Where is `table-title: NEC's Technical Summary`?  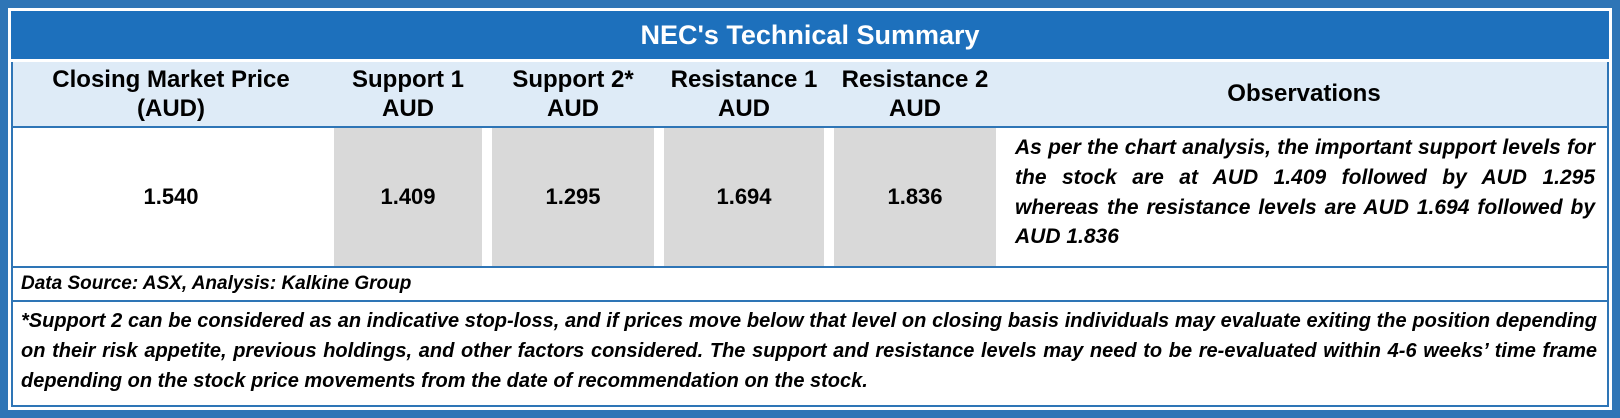
table-title: NEC's Technical Summary is located at coordinates (810, 35).